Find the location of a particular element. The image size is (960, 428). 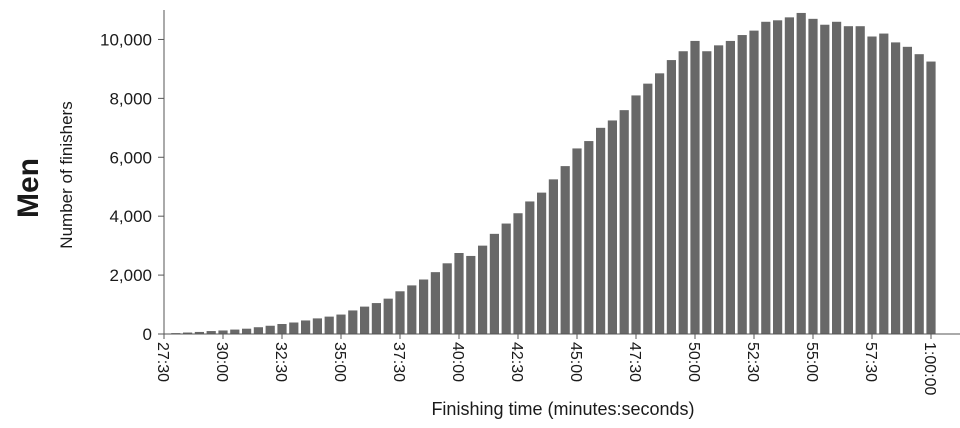

x-axis-title: Finishing time (minutes:seconds) is located at coordinates (562, 409).